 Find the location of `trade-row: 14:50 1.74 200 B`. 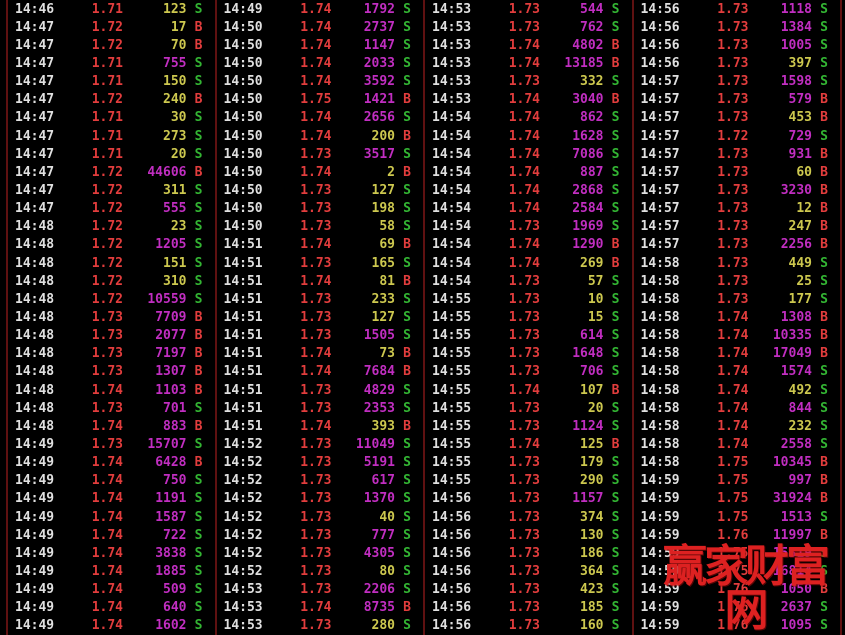

trade-row: 14:50 1.74 200 B is located at coordinates (320, 136).